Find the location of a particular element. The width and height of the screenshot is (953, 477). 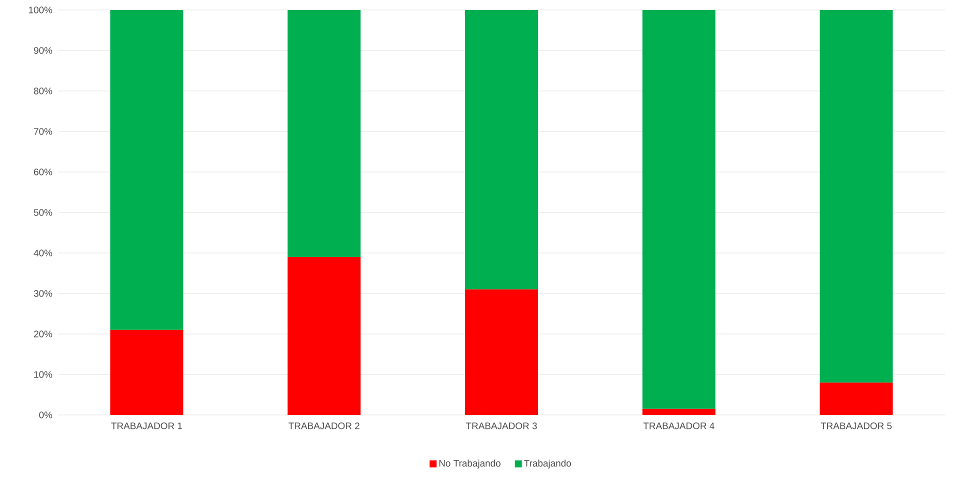

y-tick-label: 70% is located at coordinates (43, 131).